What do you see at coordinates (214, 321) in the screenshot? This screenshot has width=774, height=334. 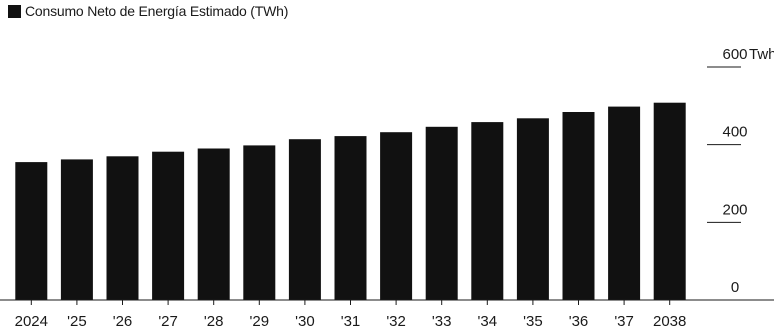 I see `x-tick-label-4: '28` at bounding box center [214, 321].